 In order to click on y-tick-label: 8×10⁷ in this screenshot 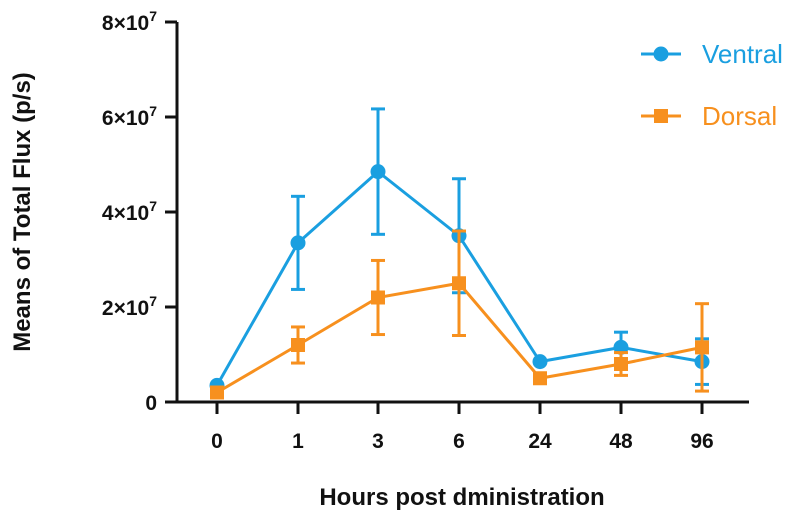, I will do `click(129, 21)`.